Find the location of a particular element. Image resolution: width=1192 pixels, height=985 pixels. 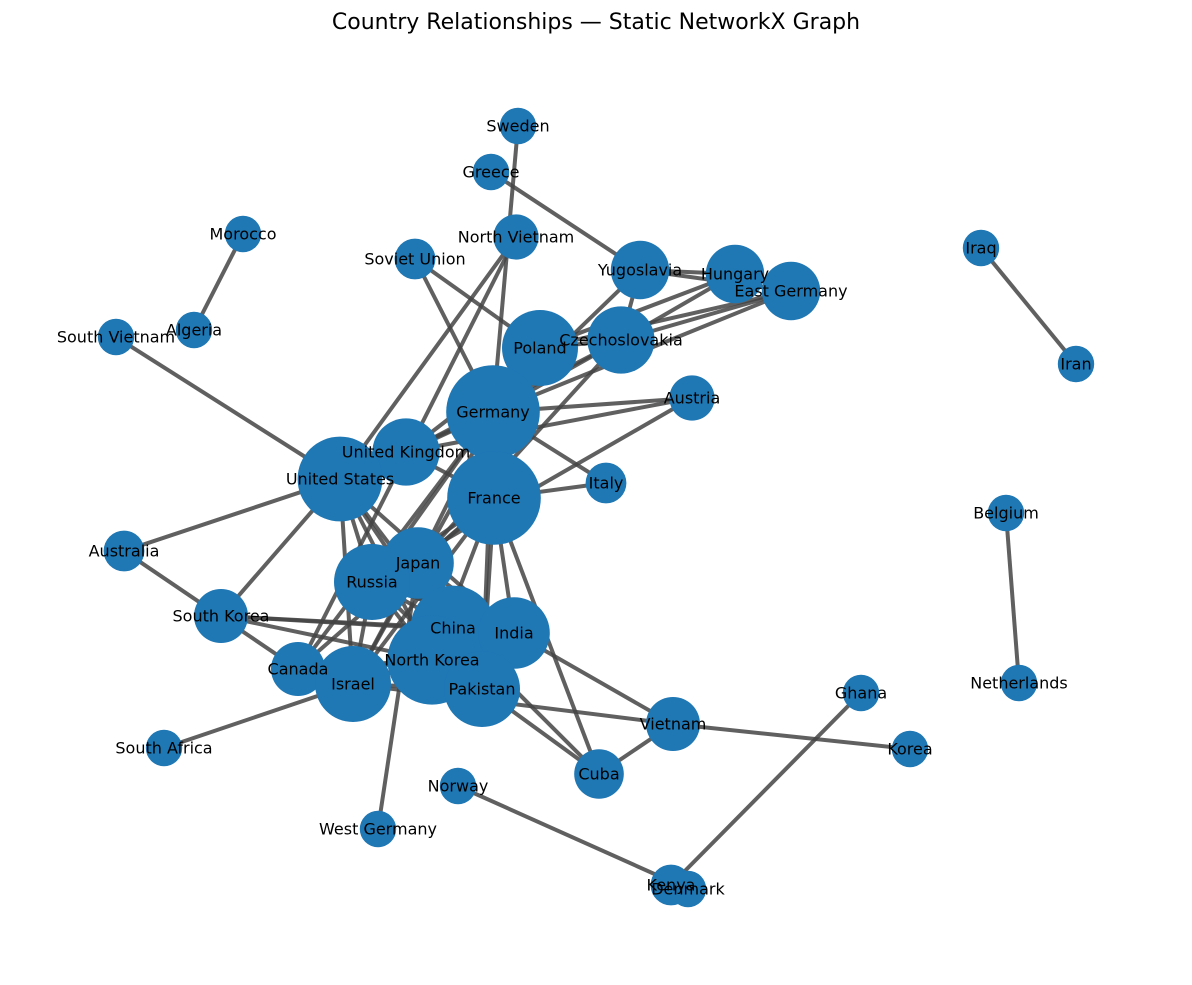

node-korea is located at coordinates (910, 749).